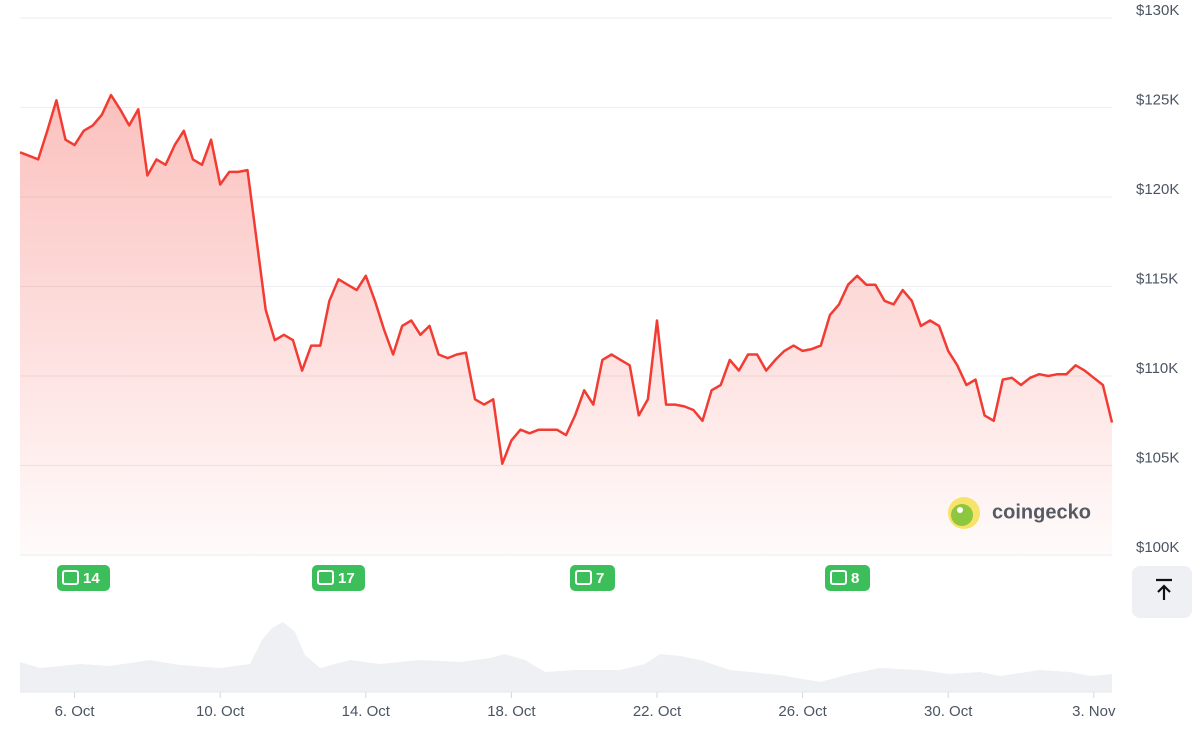  Describe the element at coordinates (847, 578) in the screenshot. I see `news-badge: 8` at that location.